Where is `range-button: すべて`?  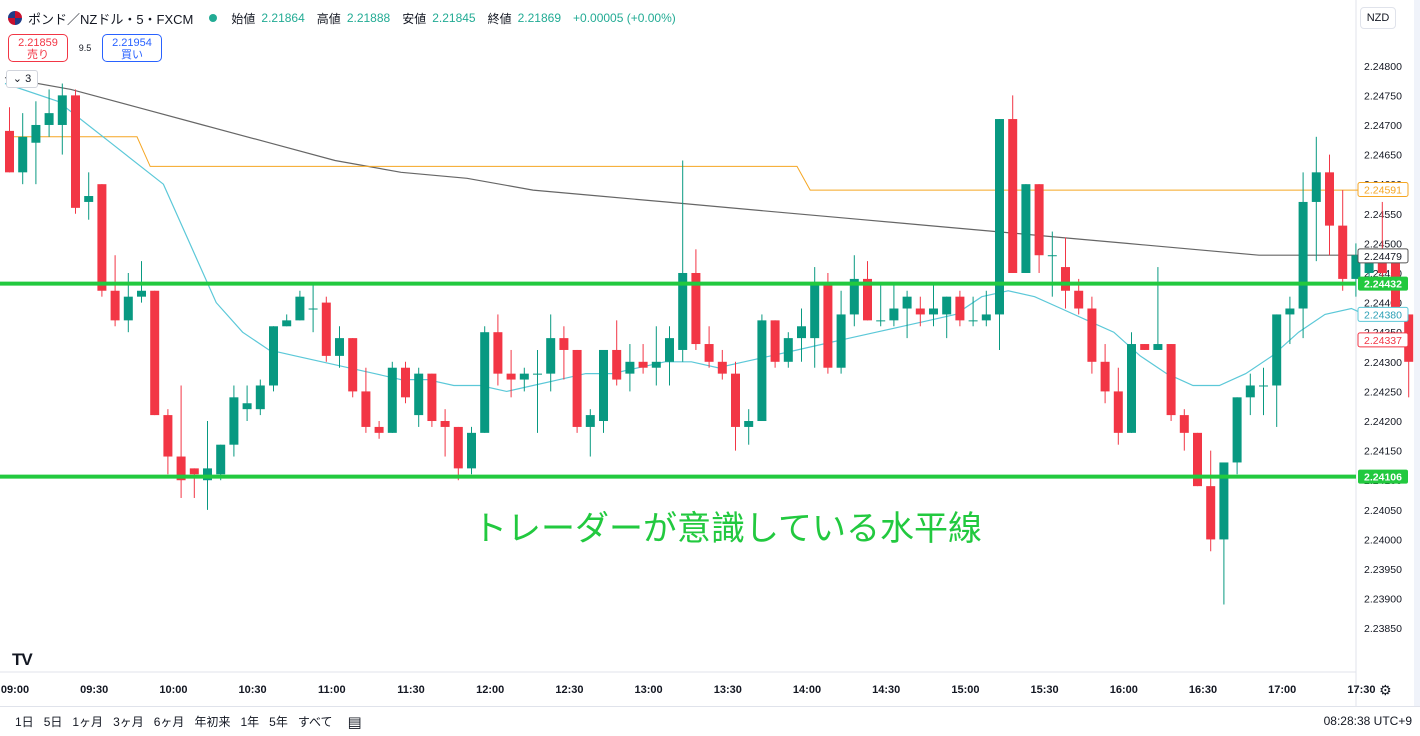 range-button: すべて is located at coordinates (315, 722).